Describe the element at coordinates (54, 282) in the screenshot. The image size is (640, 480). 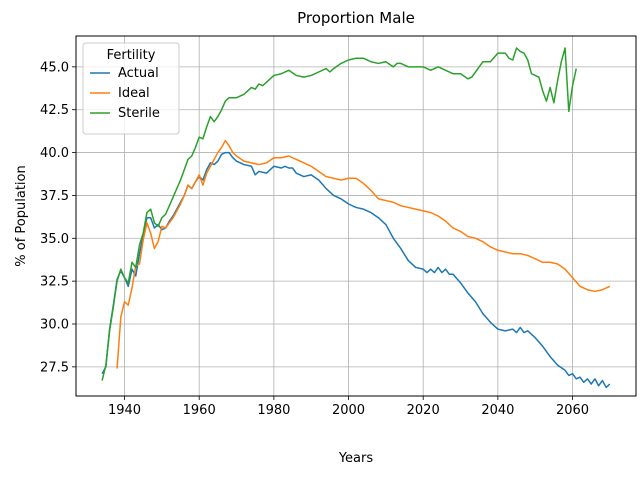
I see `y-tick-label: 32.5` at that location.